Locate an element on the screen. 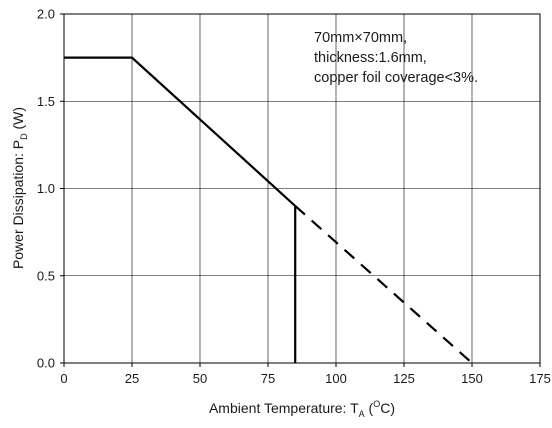 This screenshot has width=552, height=428. x-axis-title: Ambient Temperature: TA (OC) is located at coordinates (302, 409).